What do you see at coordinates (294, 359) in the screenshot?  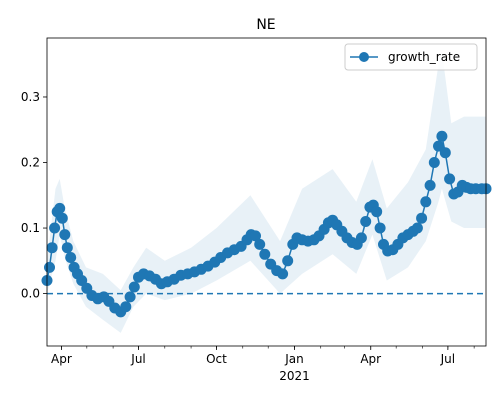 I see `x-tick-label: Jan` at bounding box center [294, 359].